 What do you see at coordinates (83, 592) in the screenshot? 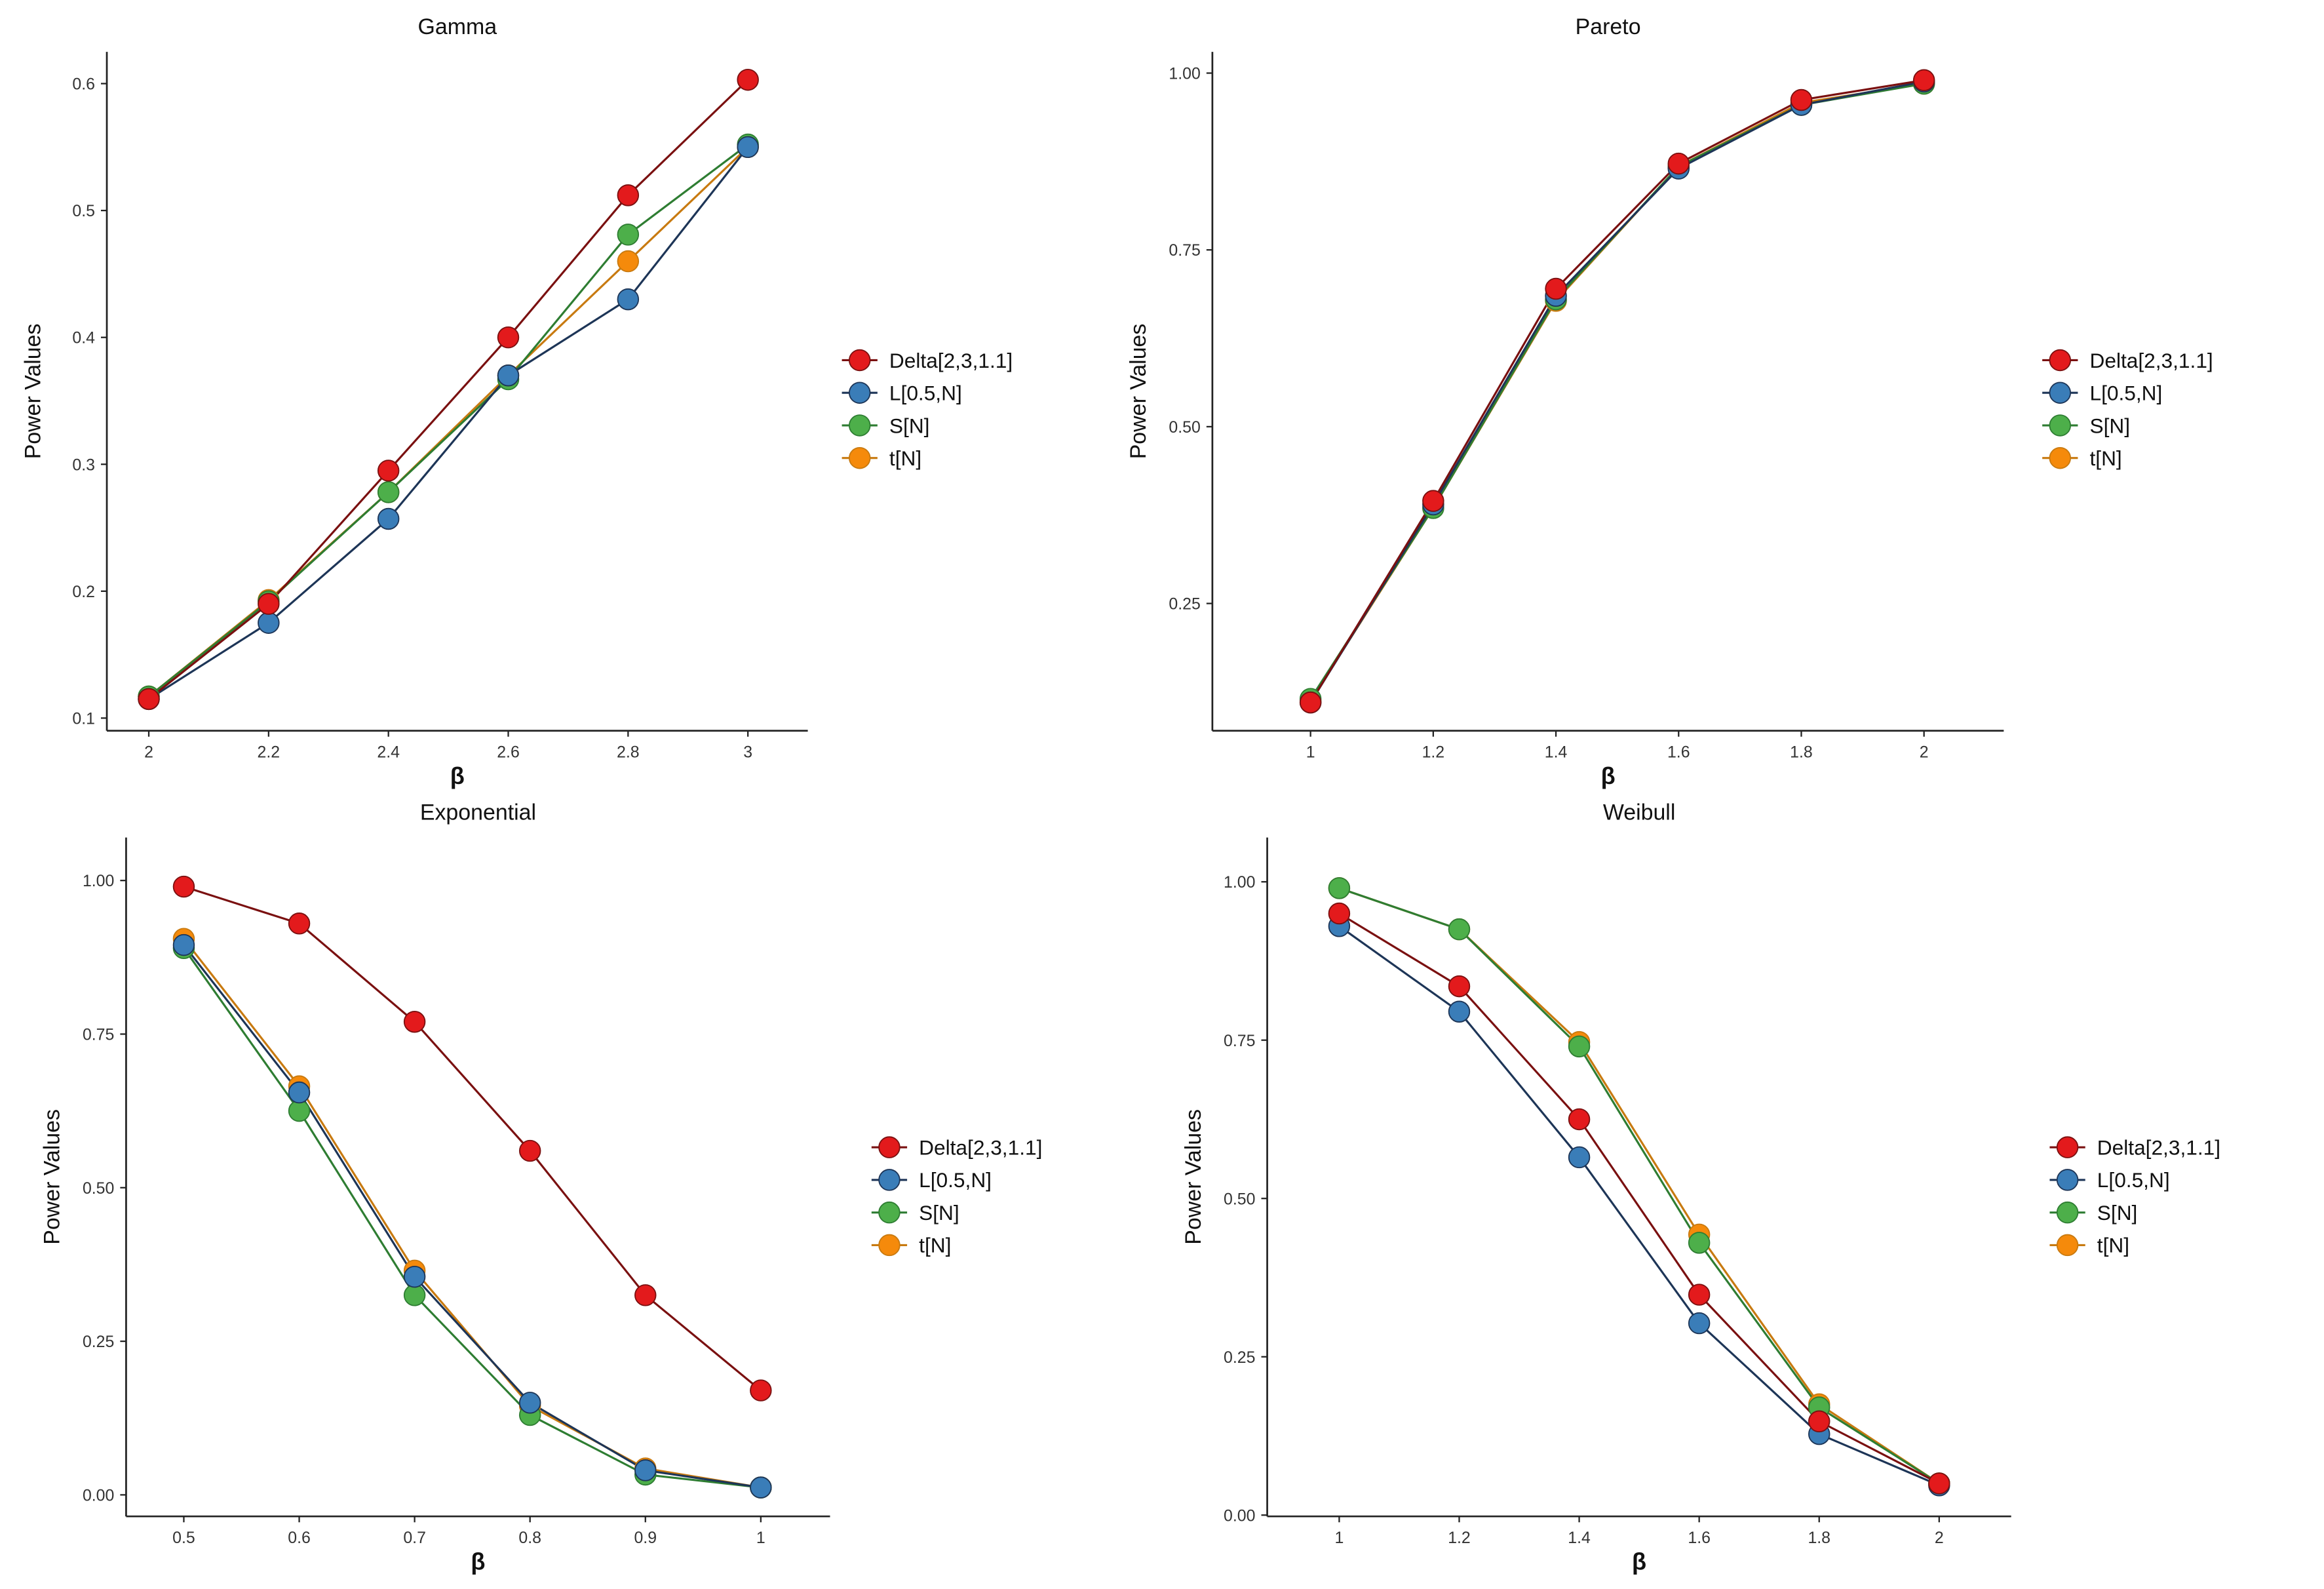
I see `y-tick-label: 0.2` at bounding box center [83, 592].